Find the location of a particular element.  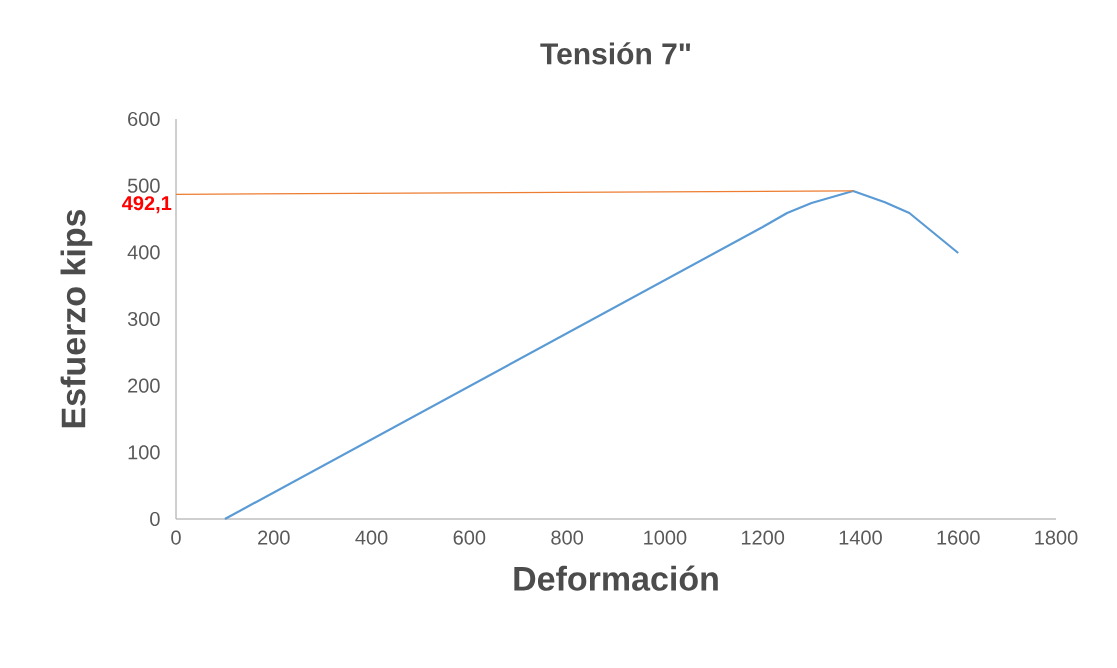

x-tick-label: 1200 is located at coordinates (763, 537).